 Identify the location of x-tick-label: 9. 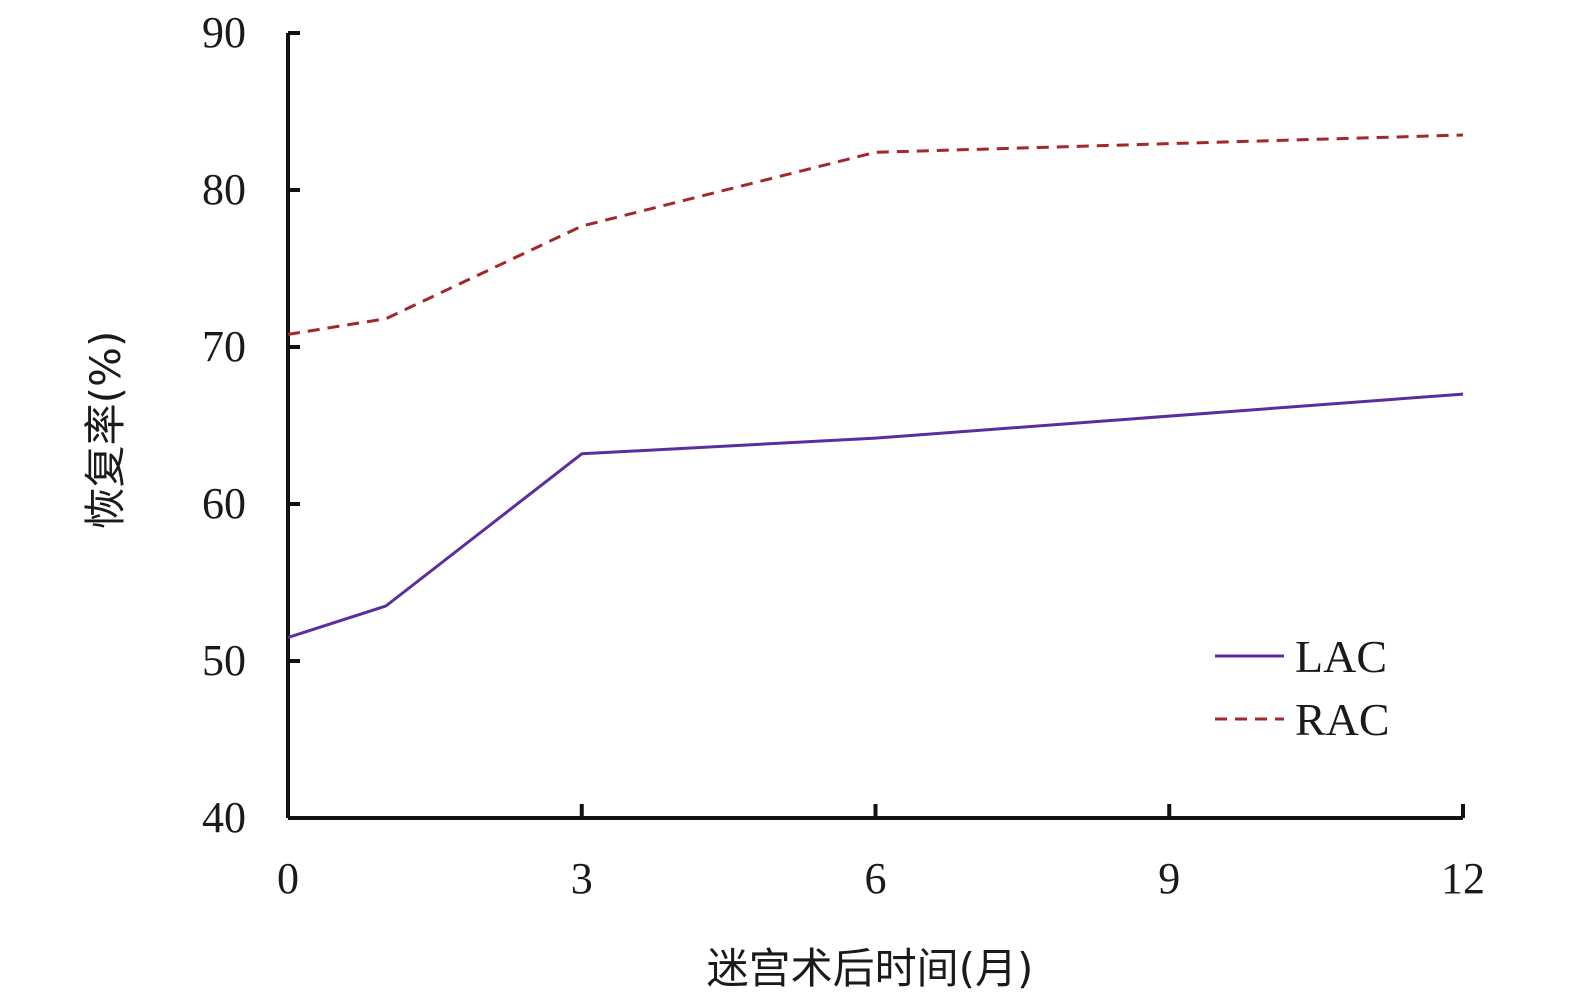
(1169, 878).